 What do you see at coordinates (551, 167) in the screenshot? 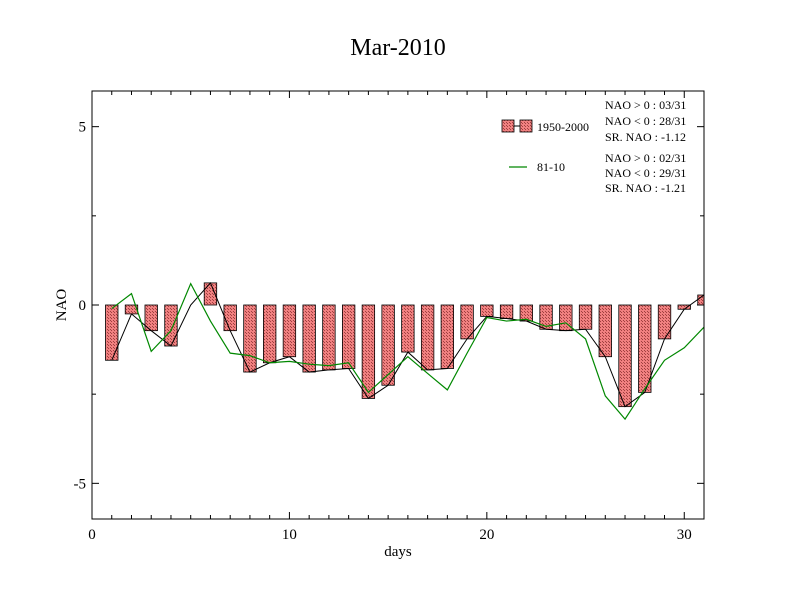
I see `legend-label-81-10: 81-10` at bounding box center [551, 167].